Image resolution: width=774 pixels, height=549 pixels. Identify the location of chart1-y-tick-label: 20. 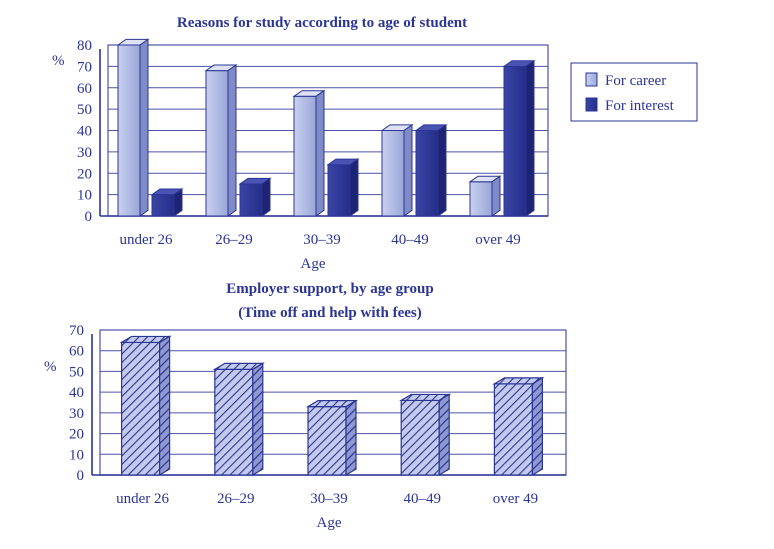
(84, 174).